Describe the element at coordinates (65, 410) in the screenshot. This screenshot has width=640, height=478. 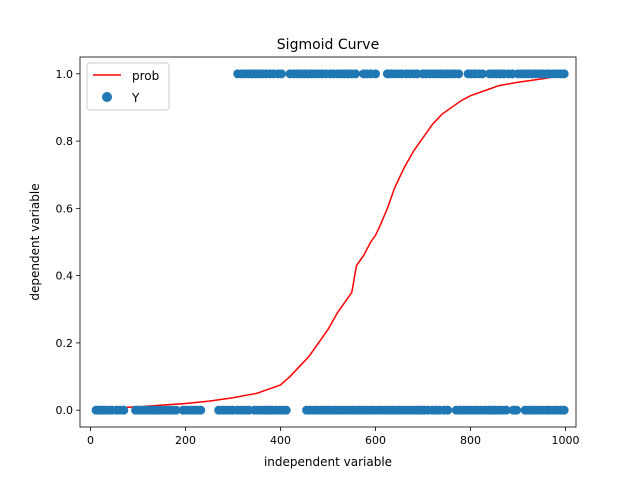
I see `y-tick-label: 0.0` at that location.